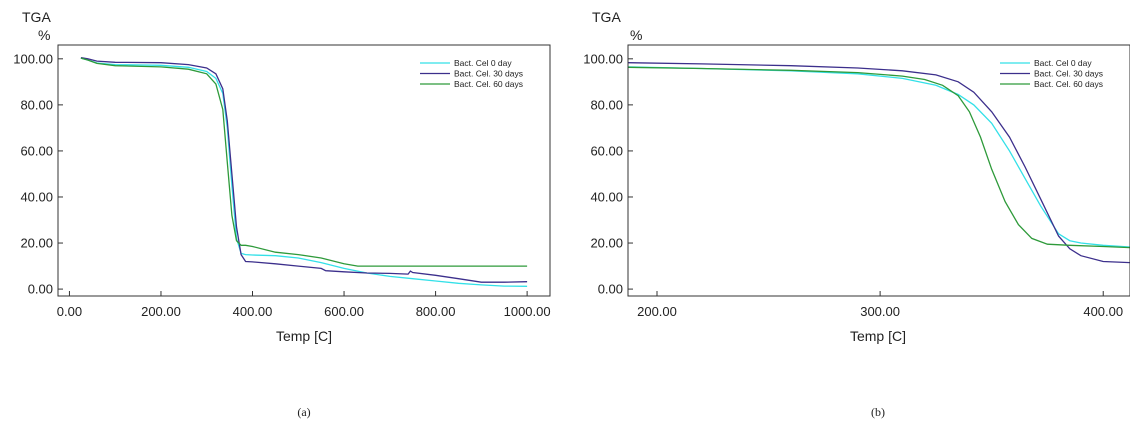 Image resolution: width=1130 pixels, height=435 pixels. I want to click on x-tick-label: 0.00, so click(69, 311).